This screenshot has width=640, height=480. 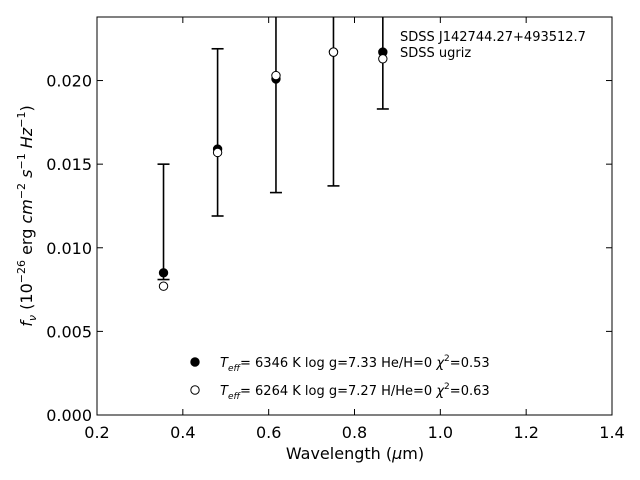 What do you see at coordinates (406, 391) in the screenshot?
I see `legend-composition: H/He=0` at bounding box center [406, 391].